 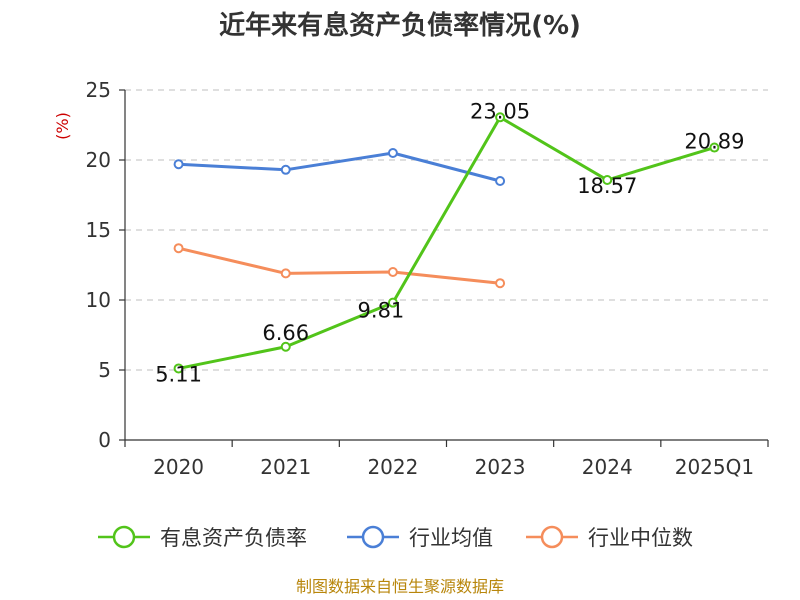 What do you see at coordinates (98, 90) in the screenshot?
I see `y-tick-label: 25` at bounding box center [98, 90].